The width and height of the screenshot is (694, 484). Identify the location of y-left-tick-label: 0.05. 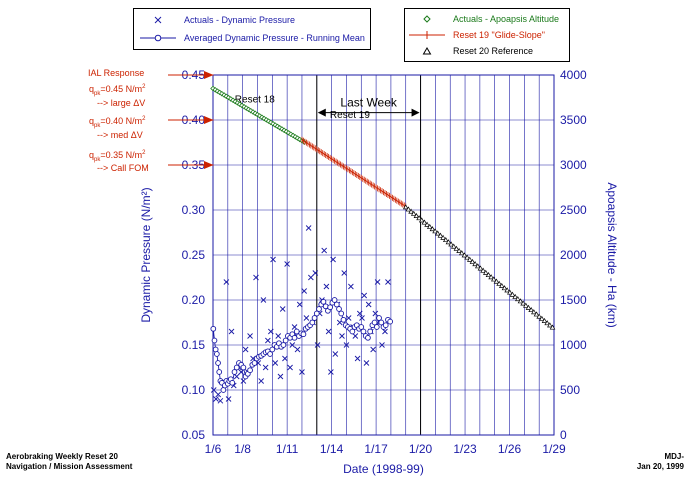
(194, 435).